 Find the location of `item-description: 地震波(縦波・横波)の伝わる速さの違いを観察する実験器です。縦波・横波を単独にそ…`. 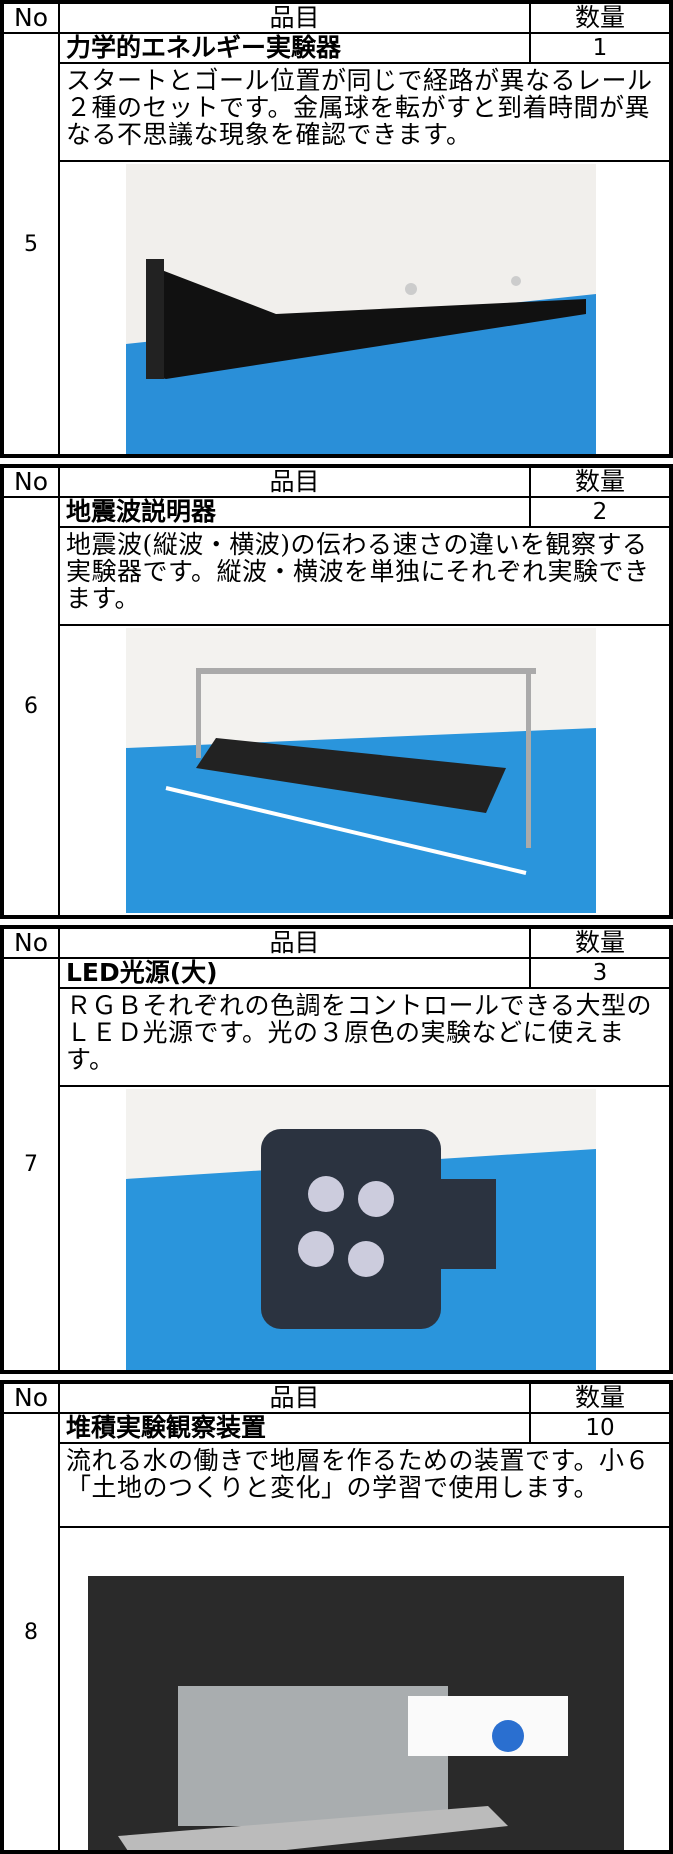

item-description: 地震波(縦波・横波)の伝わる速さの違いを観察する実験器です。縦波・横波を単独にそ… is located at coordinates (364, 576).